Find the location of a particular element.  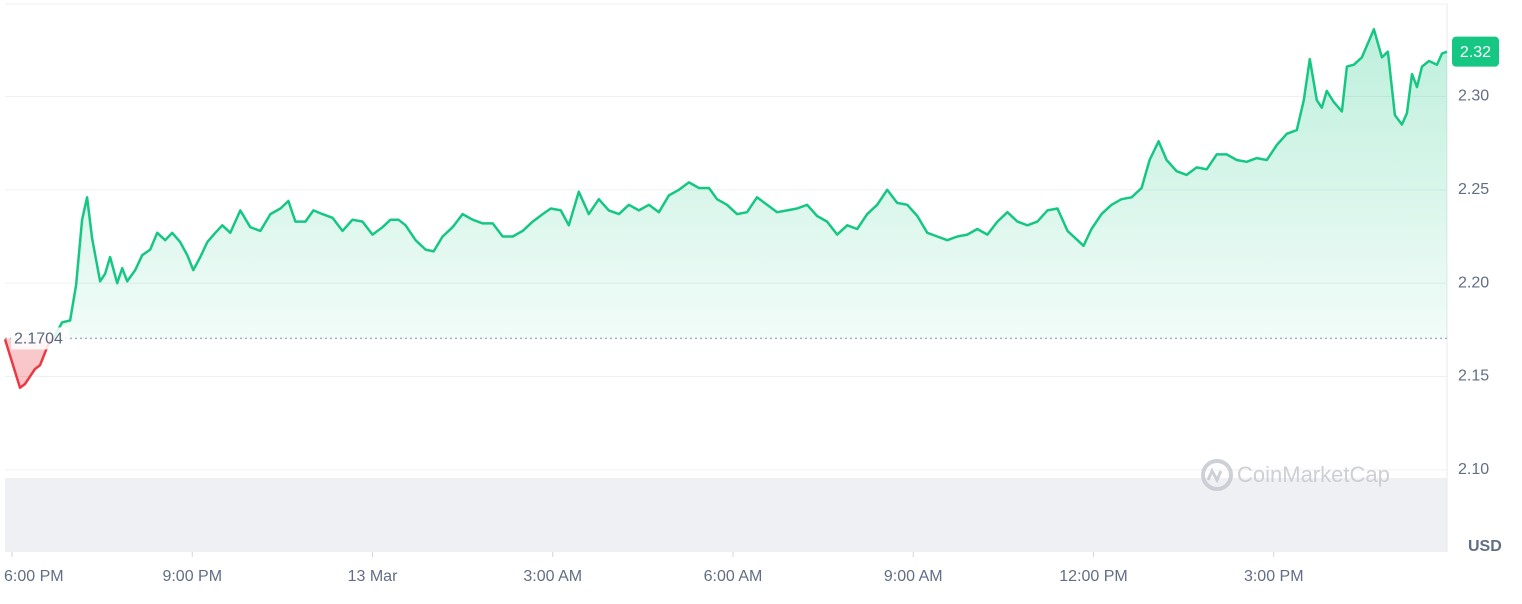

y-tick-label: 2.20 is located at coordinates (1473, 282).